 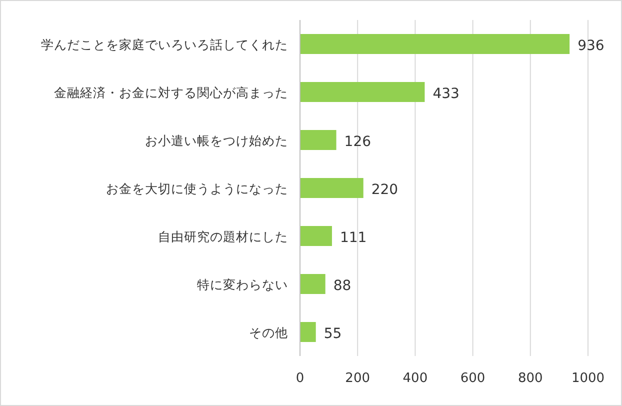 What do you see at coordinates (446, 94) in the screenshot?
I see `data-label: 433` at bounding box center [446, 94].